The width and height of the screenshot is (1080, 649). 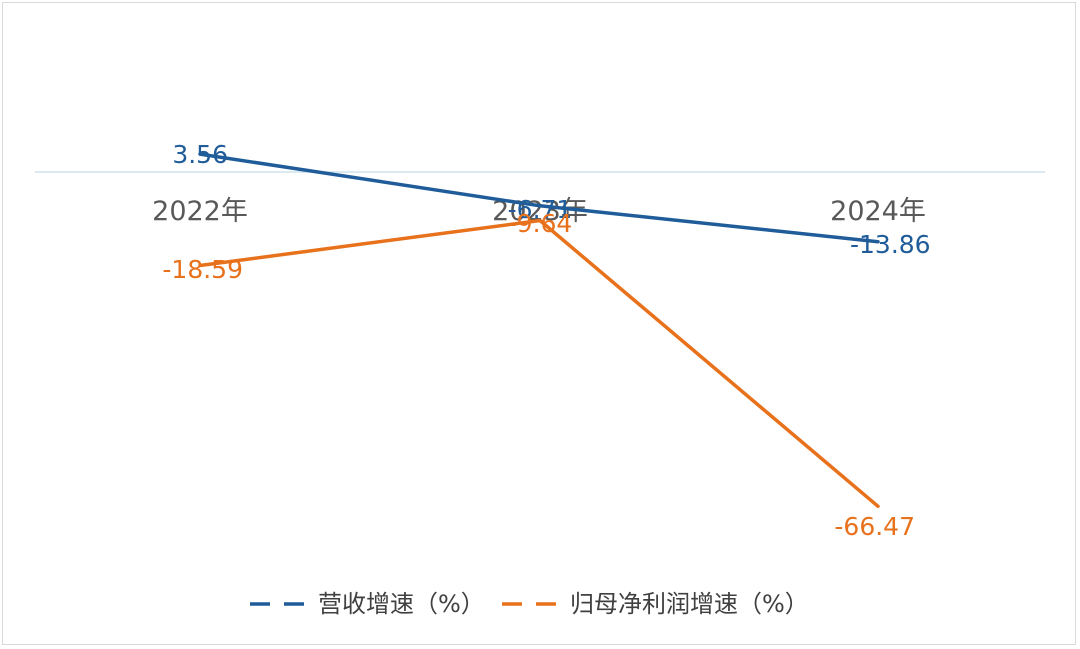 I want to click on legend-item: 归母净利润增速（%）, so click(x=655, y=604).